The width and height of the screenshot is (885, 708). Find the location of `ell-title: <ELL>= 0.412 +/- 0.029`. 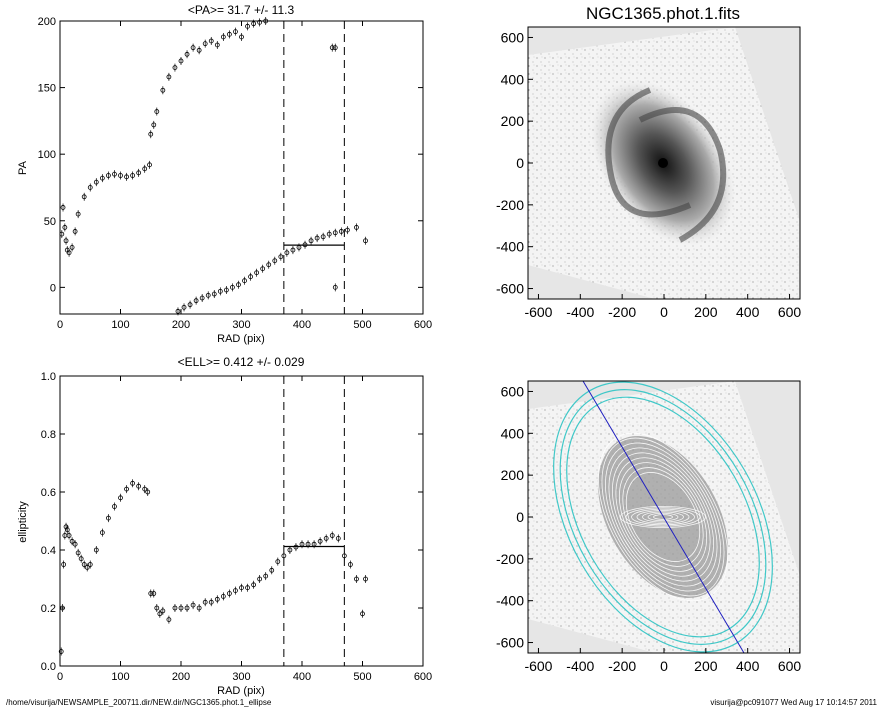

ell-title: <ELL>= 0.412 +/- 0.029 is located at coordinates (241, 362).